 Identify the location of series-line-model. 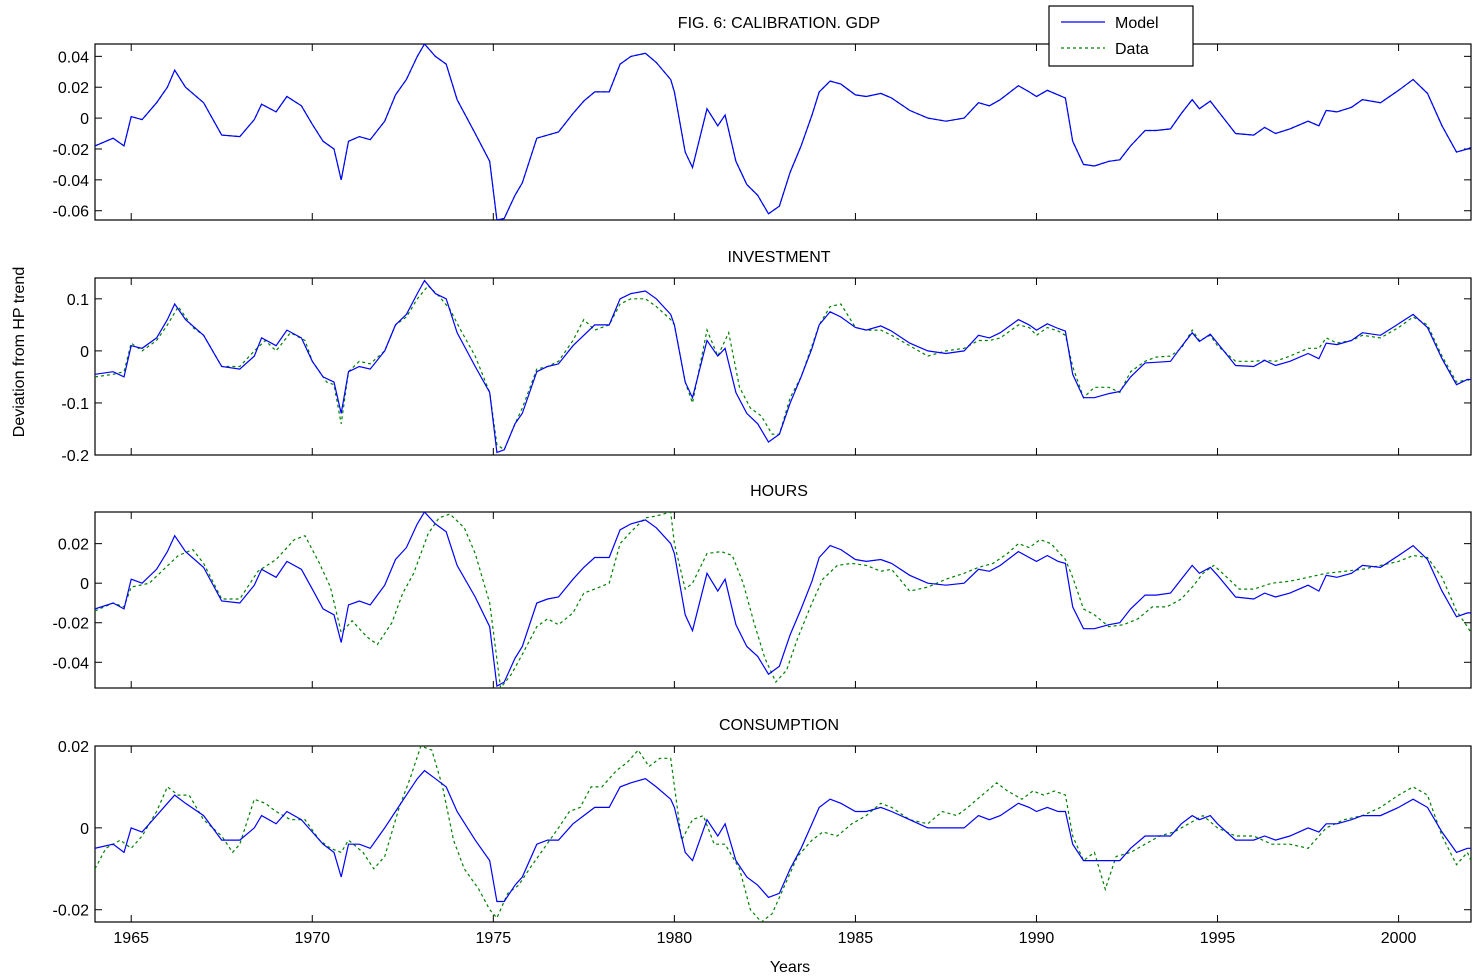
(783, 836).